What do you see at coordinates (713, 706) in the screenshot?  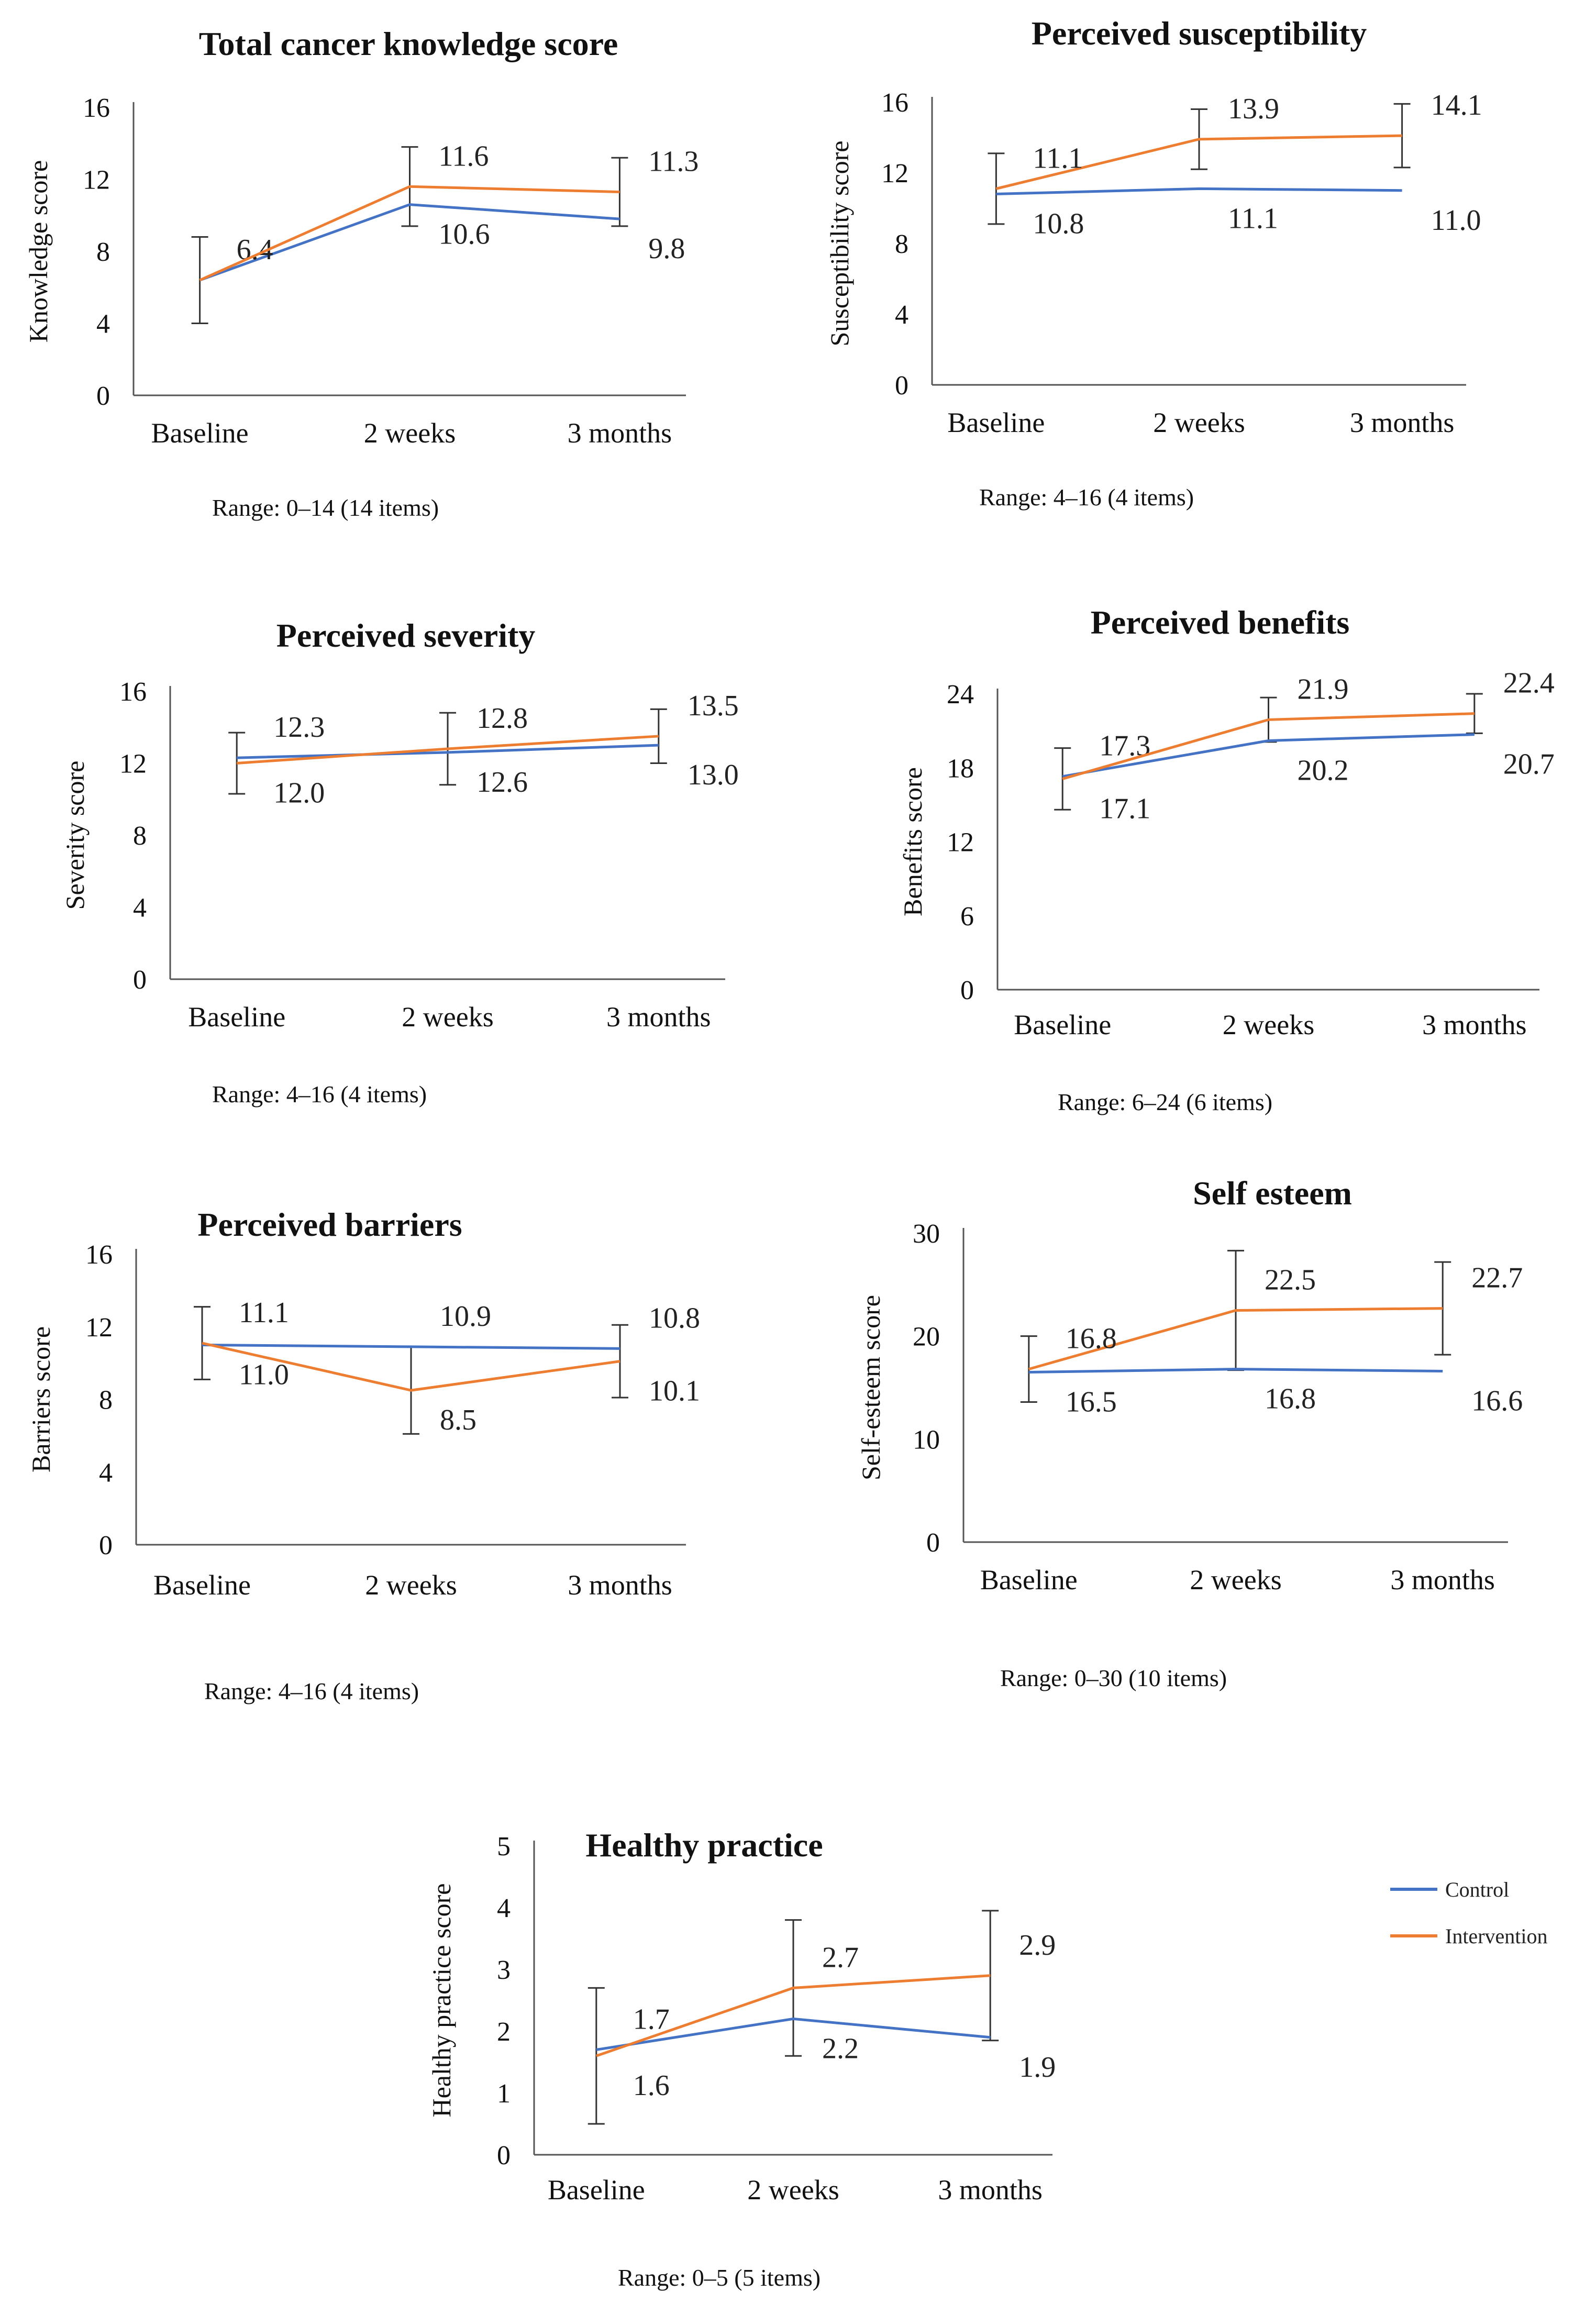 I see `intervention-data-label: 13.5` at bounding box center [713, 706].